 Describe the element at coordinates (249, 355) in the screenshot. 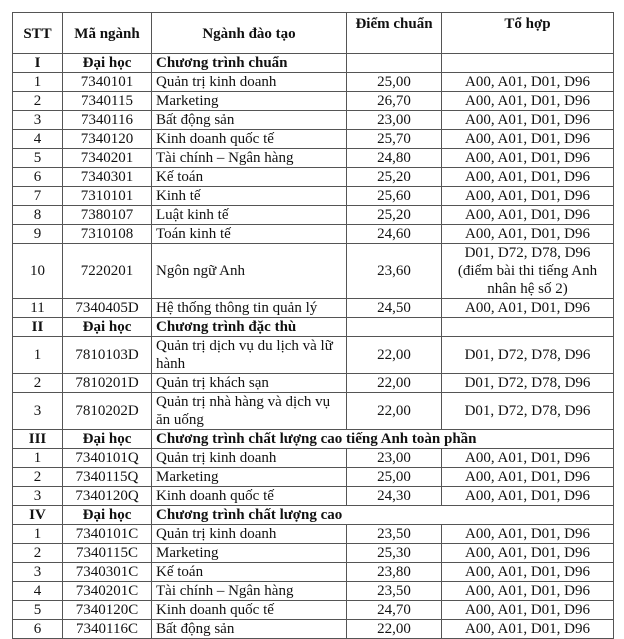

I see `major-cell: Quản trị dịch vụ du lịch và lữ hành` at that location.